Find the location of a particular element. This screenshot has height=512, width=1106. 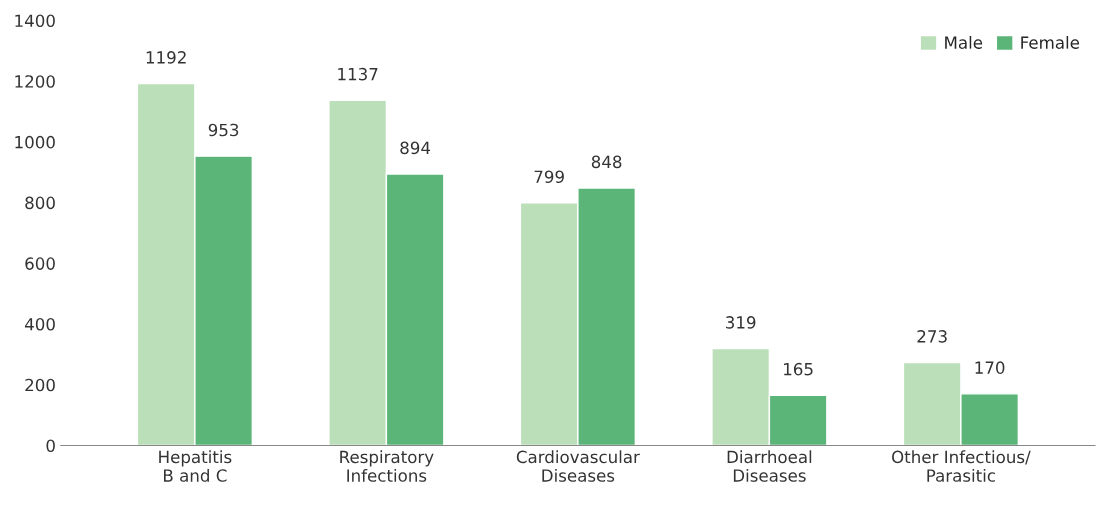

data-label: 170 is located at coordinates (990, 367).